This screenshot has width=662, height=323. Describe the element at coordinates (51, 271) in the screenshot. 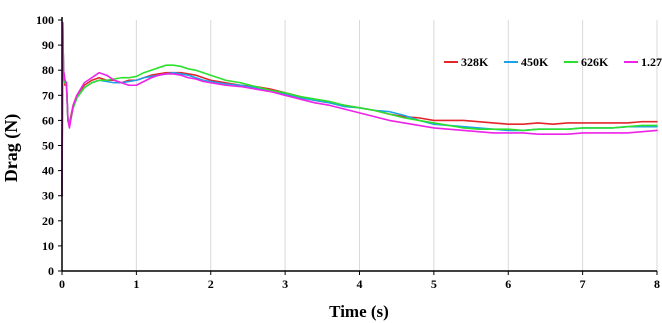

I see `y-tick-label: 0` at that location.